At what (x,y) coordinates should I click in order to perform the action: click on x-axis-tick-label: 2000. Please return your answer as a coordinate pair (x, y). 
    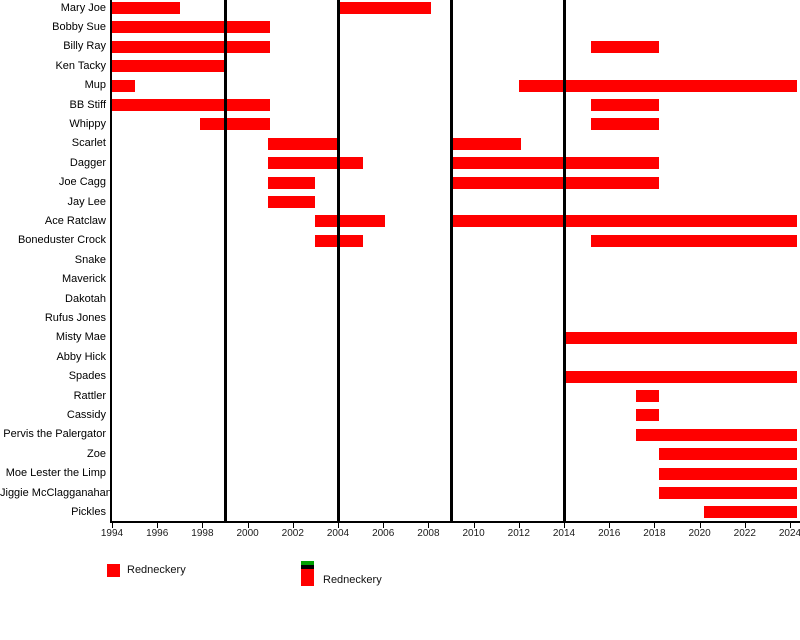
    Looking at the image, I should click on (247, 533).